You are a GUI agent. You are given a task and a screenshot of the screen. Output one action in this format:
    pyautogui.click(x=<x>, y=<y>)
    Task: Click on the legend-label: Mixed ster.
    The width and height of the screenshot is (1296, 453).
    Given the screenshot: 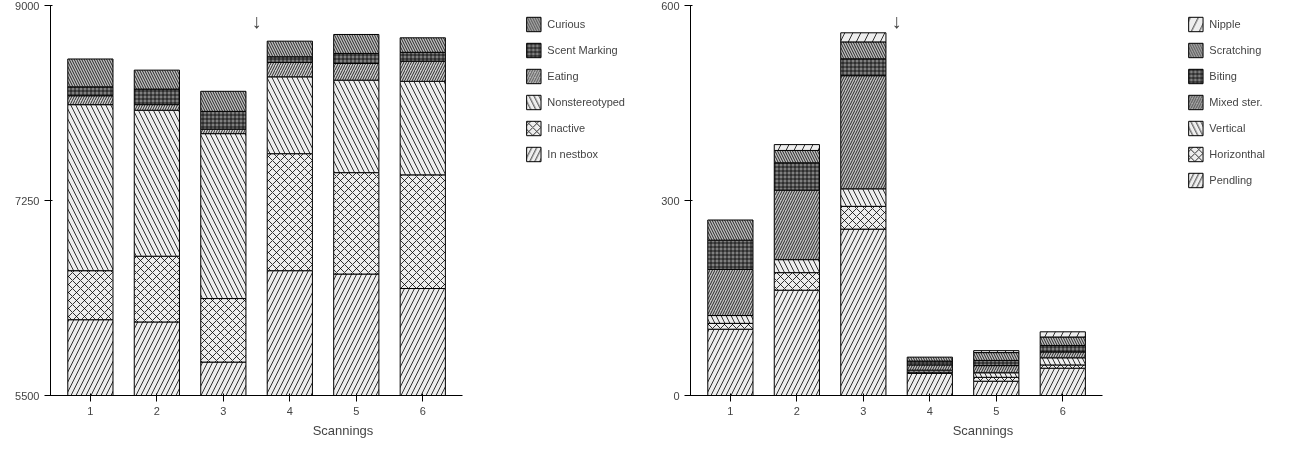 What is the action you would take?
    pyautogui.click(x=1236, y=102)
    